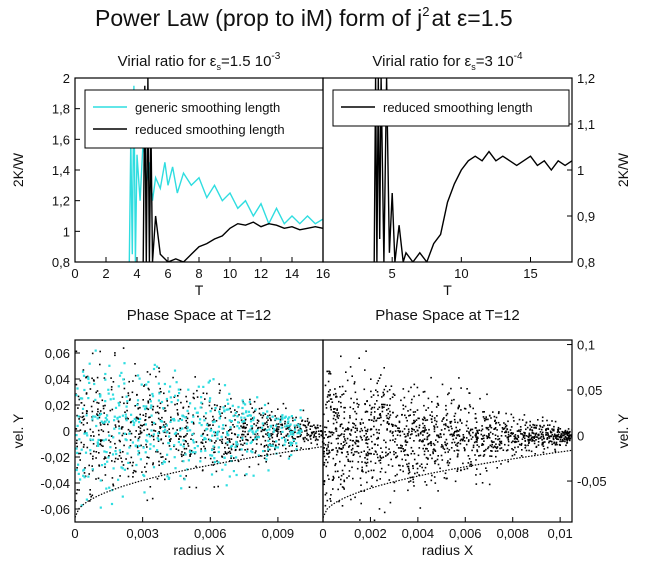 The image size is (647, 571). Describe the element at coordinates (370, 533) in the screenshot. I see `x-tick-label: 0,002` at that location.